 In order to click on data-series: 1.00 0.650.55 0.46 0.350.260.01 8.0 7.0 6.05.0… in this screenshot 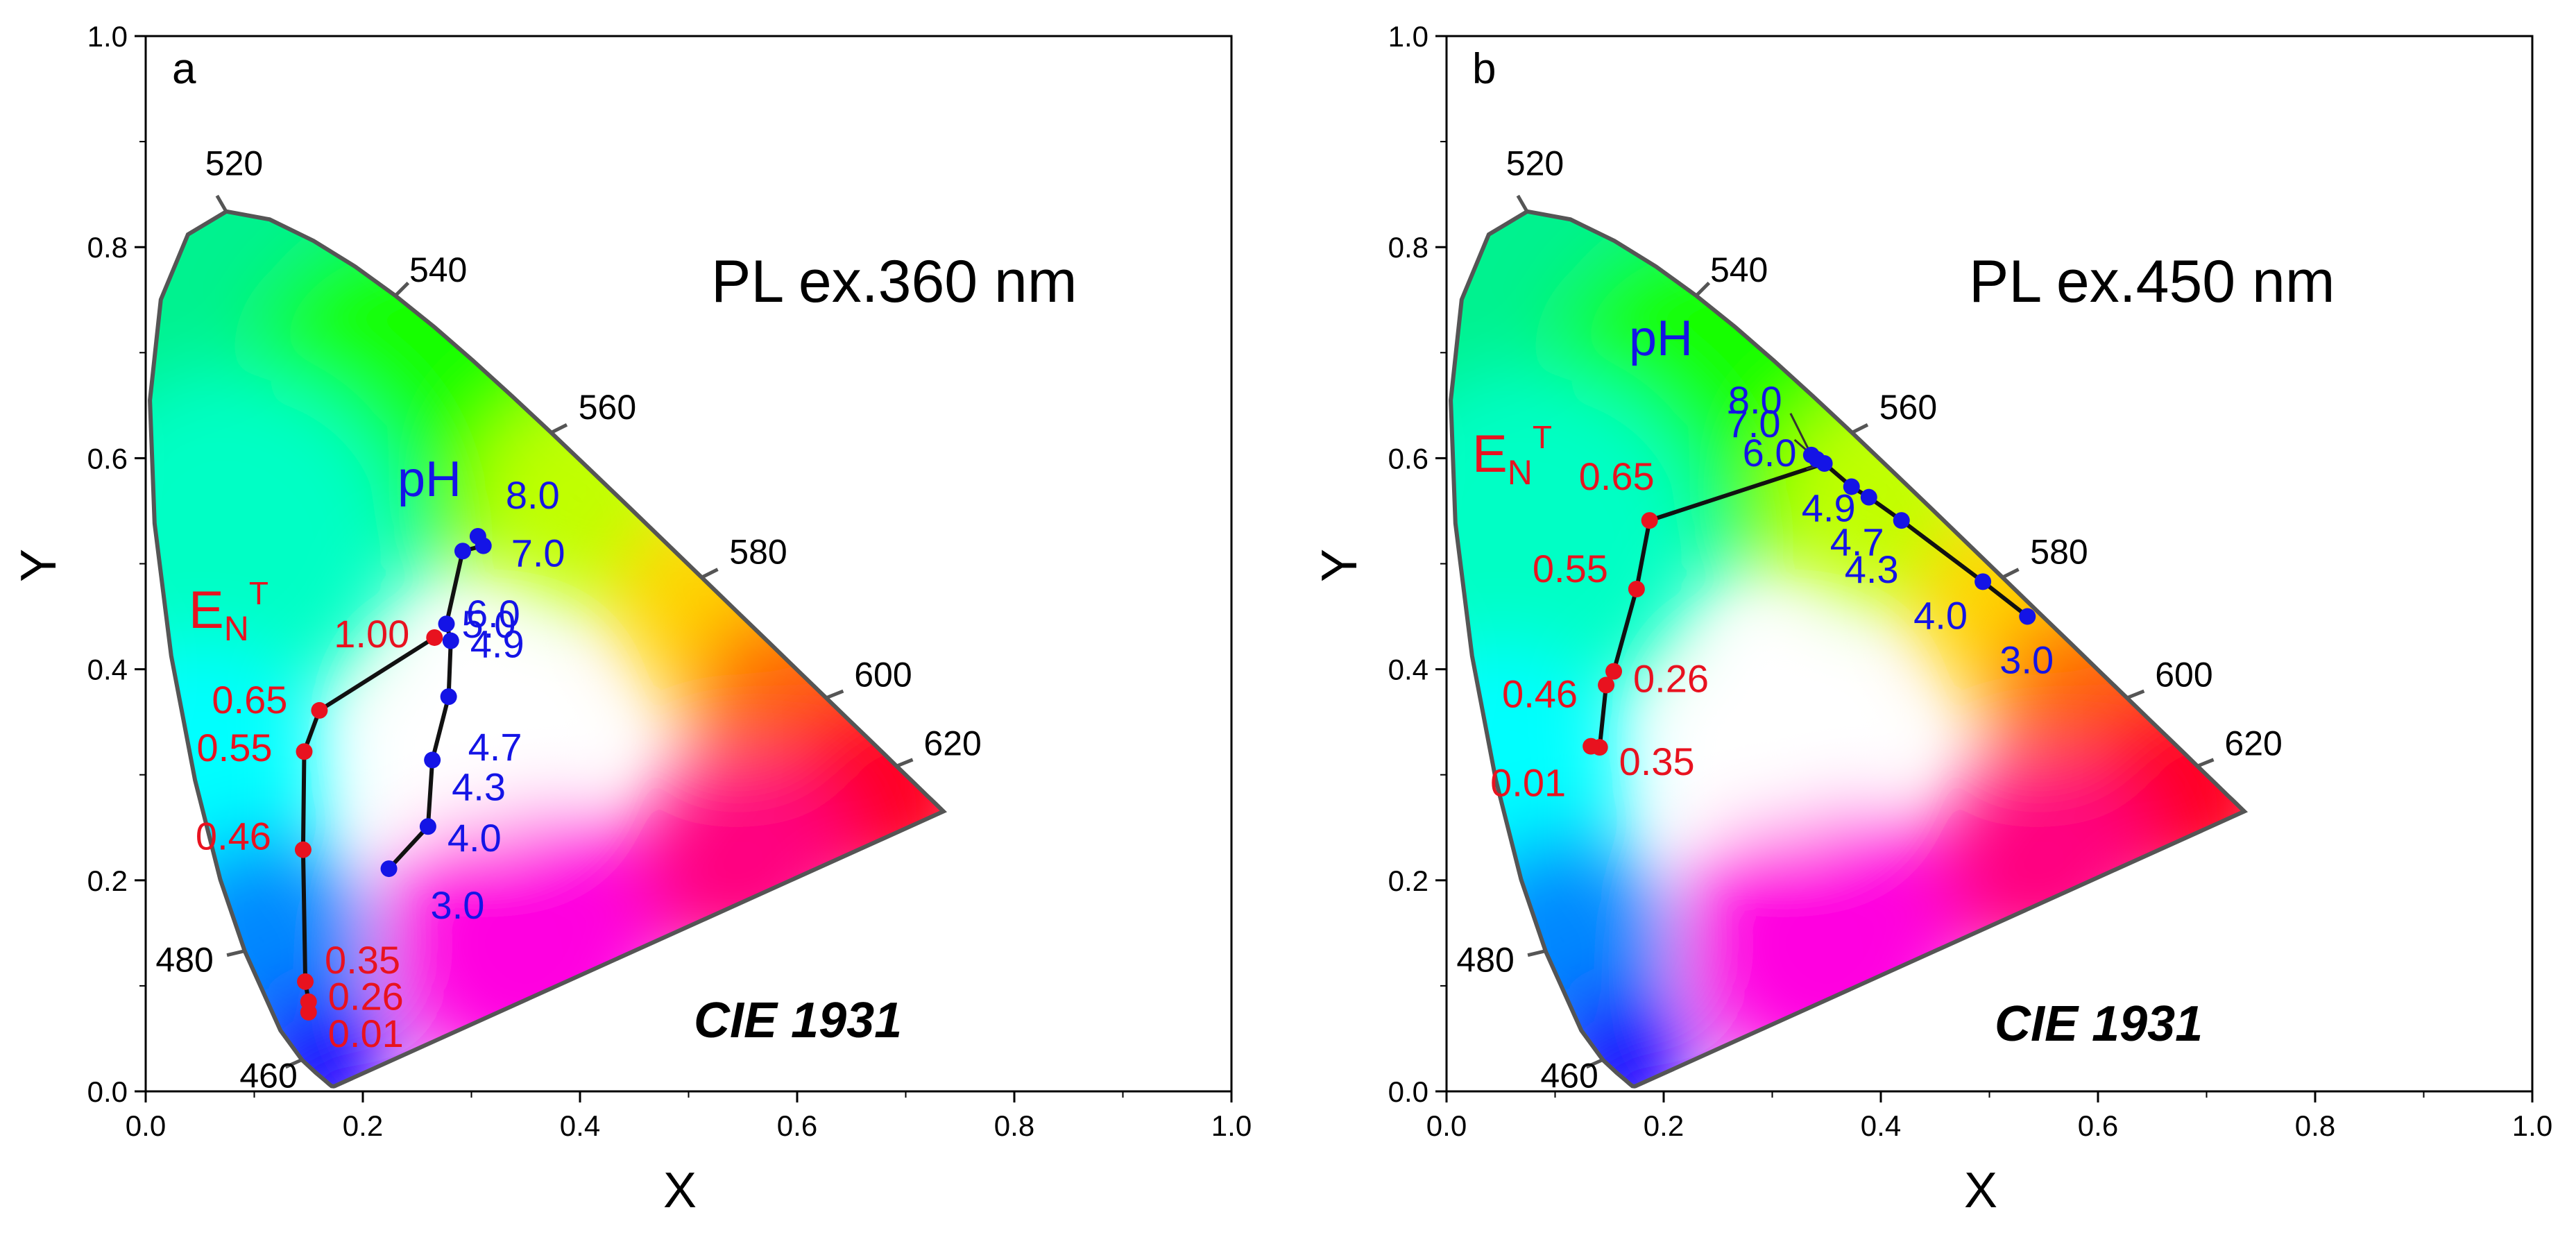, I will do `click(380, 764)`.